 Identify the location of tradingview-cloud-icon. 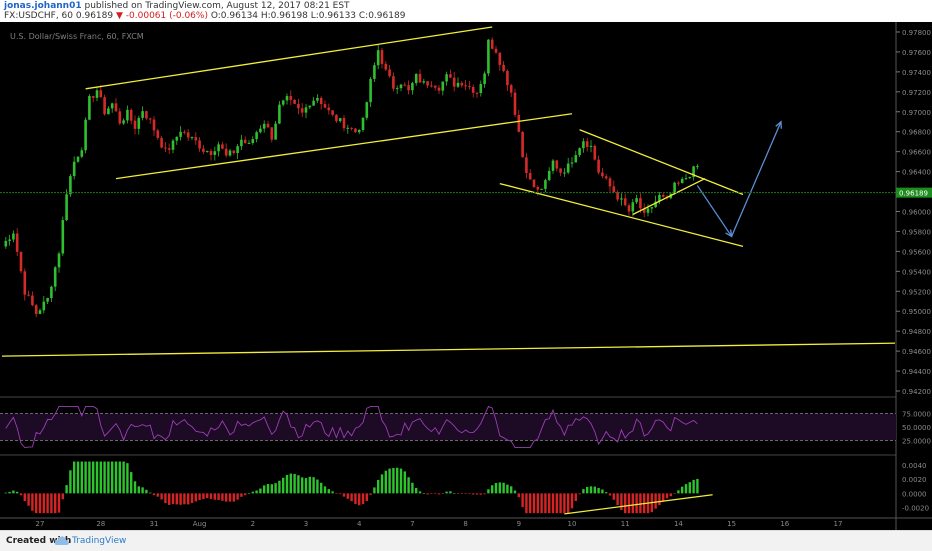
(61, 540).